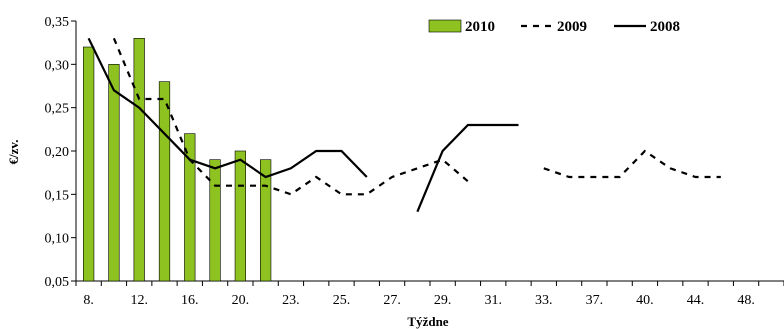 This screenshot has height=329, width=784. What do you see at coordinates (480, 27) in the screenshot?
I see `legend-label-2010: 2010` at bounding box center [480, 27].